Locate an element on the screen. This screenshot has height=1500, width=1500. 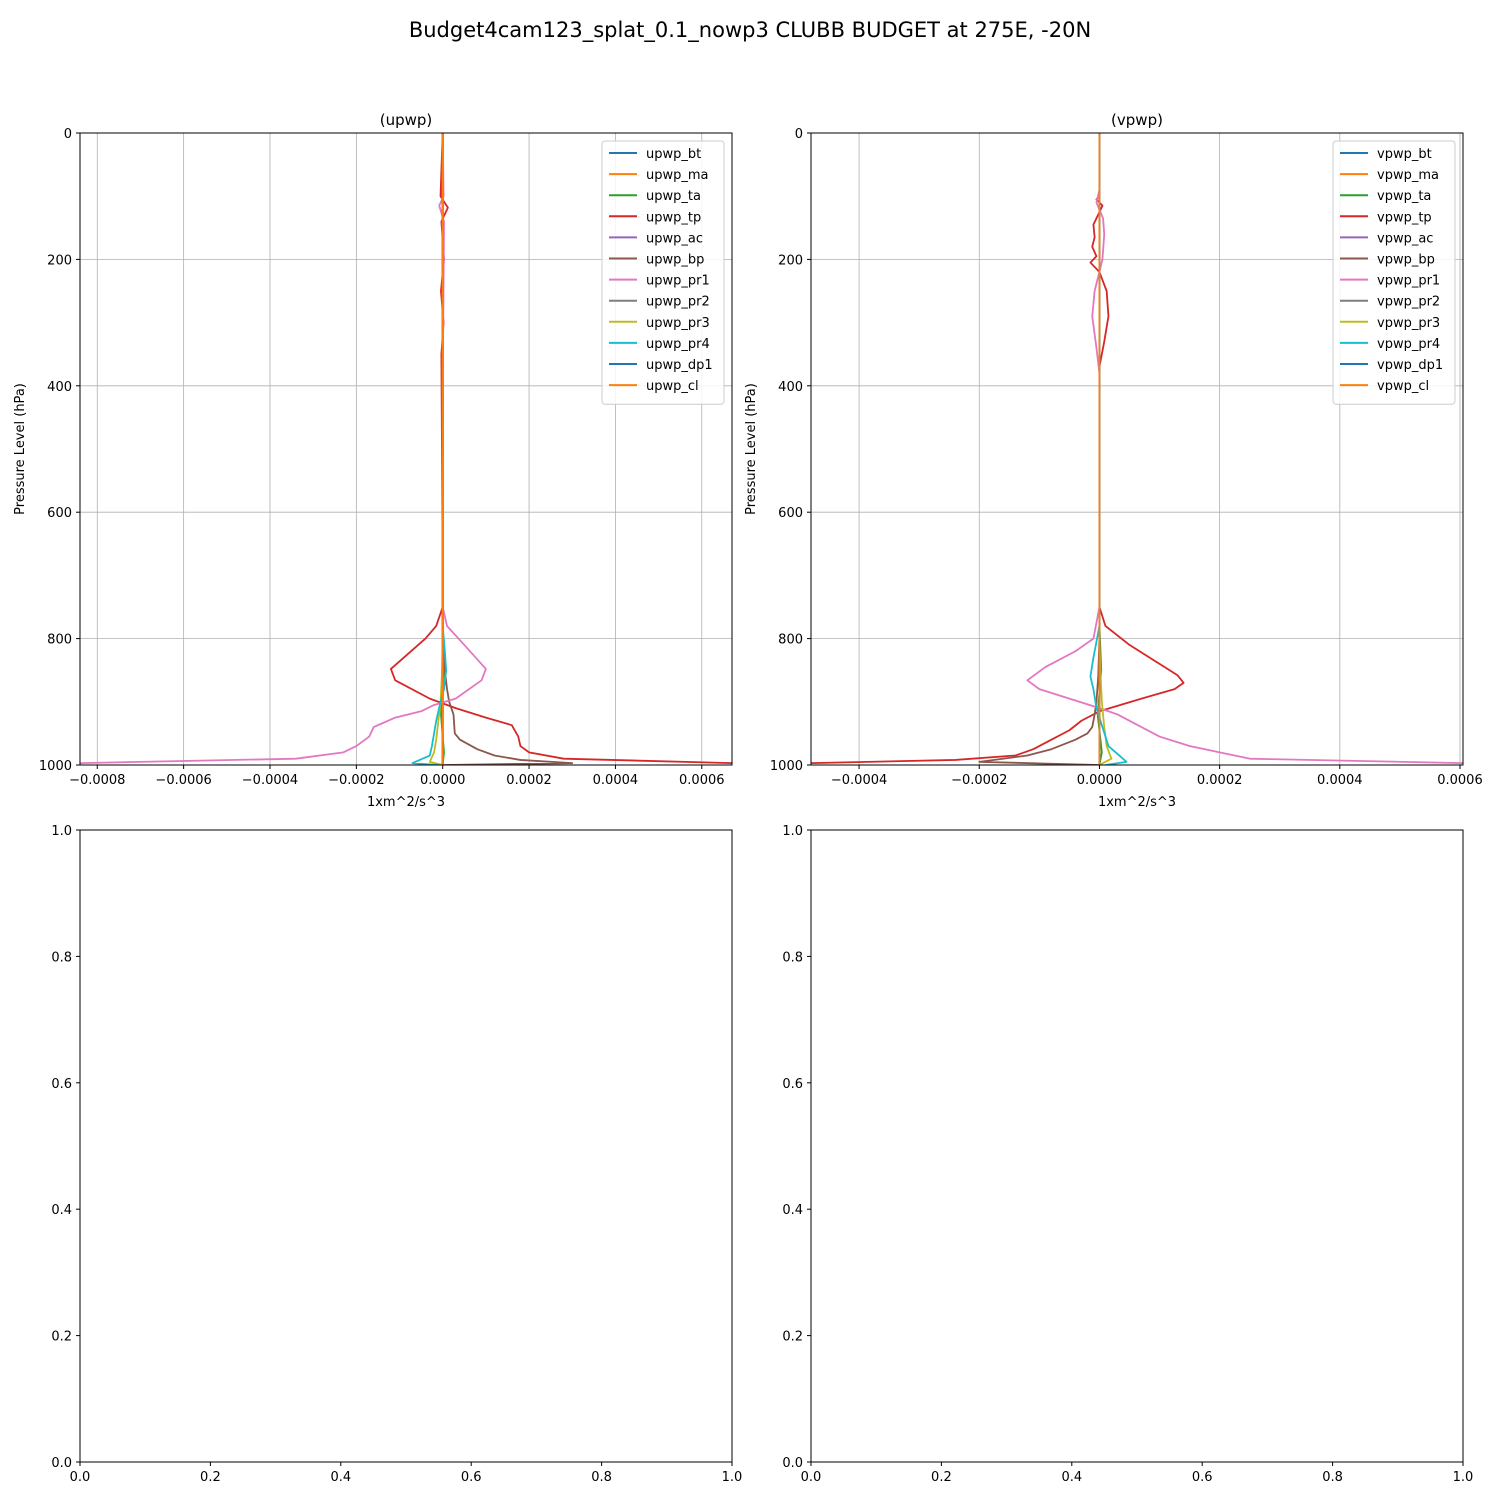
x-tick-label: 0.6 is located at coordinates (1202, 1477).